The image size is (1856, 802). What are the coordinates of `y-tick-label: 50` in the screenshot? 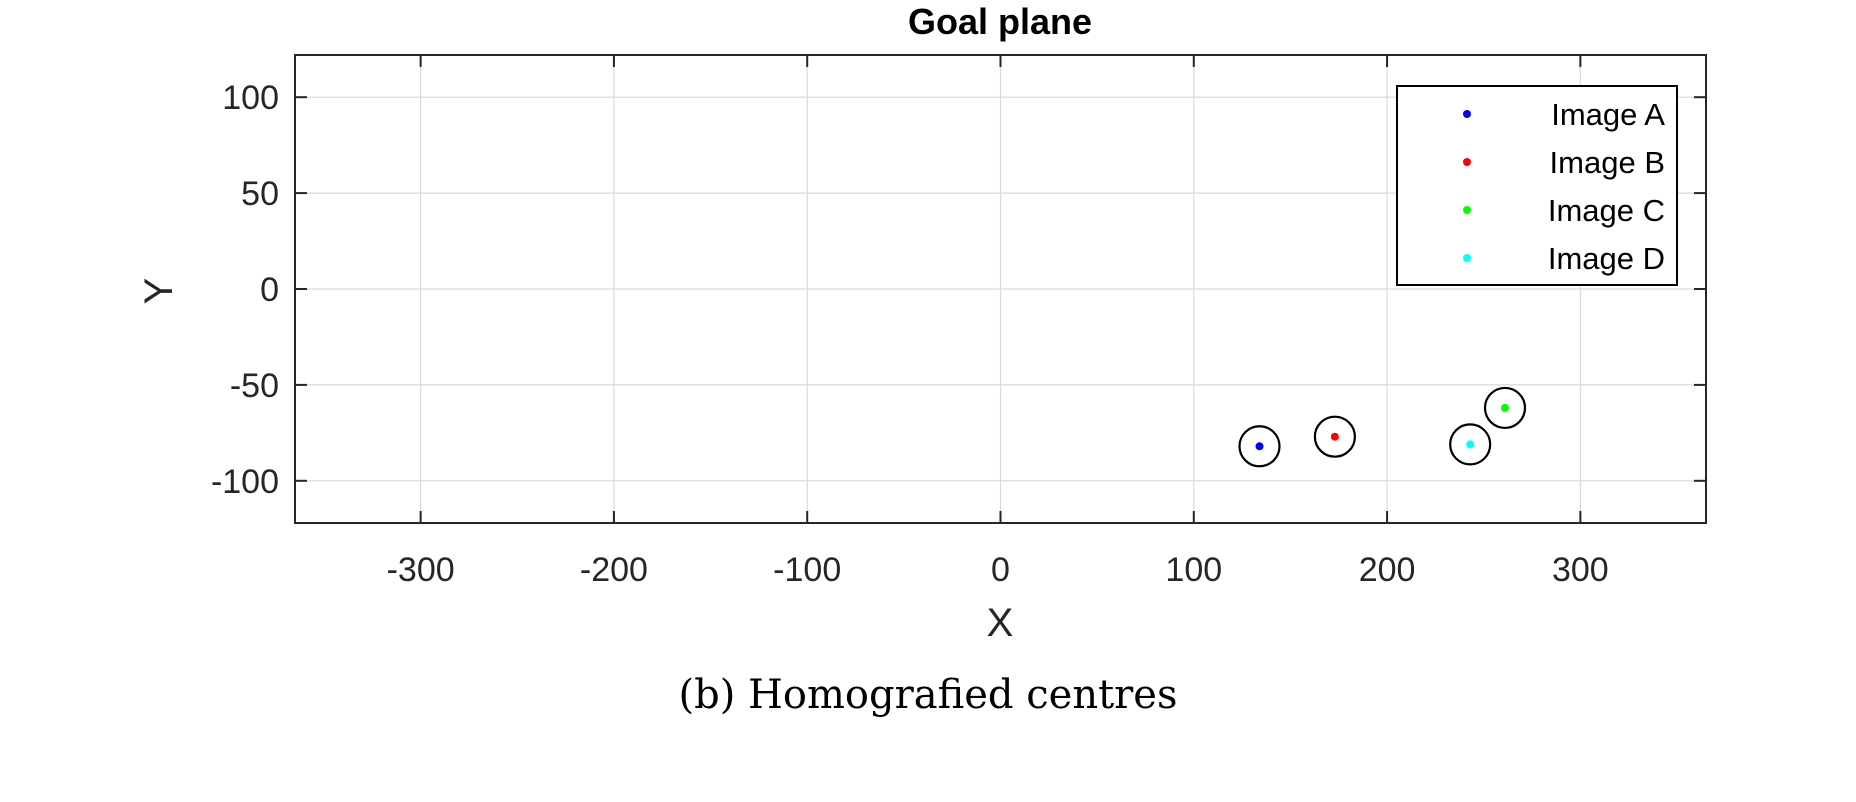 It's located at (260, 194).